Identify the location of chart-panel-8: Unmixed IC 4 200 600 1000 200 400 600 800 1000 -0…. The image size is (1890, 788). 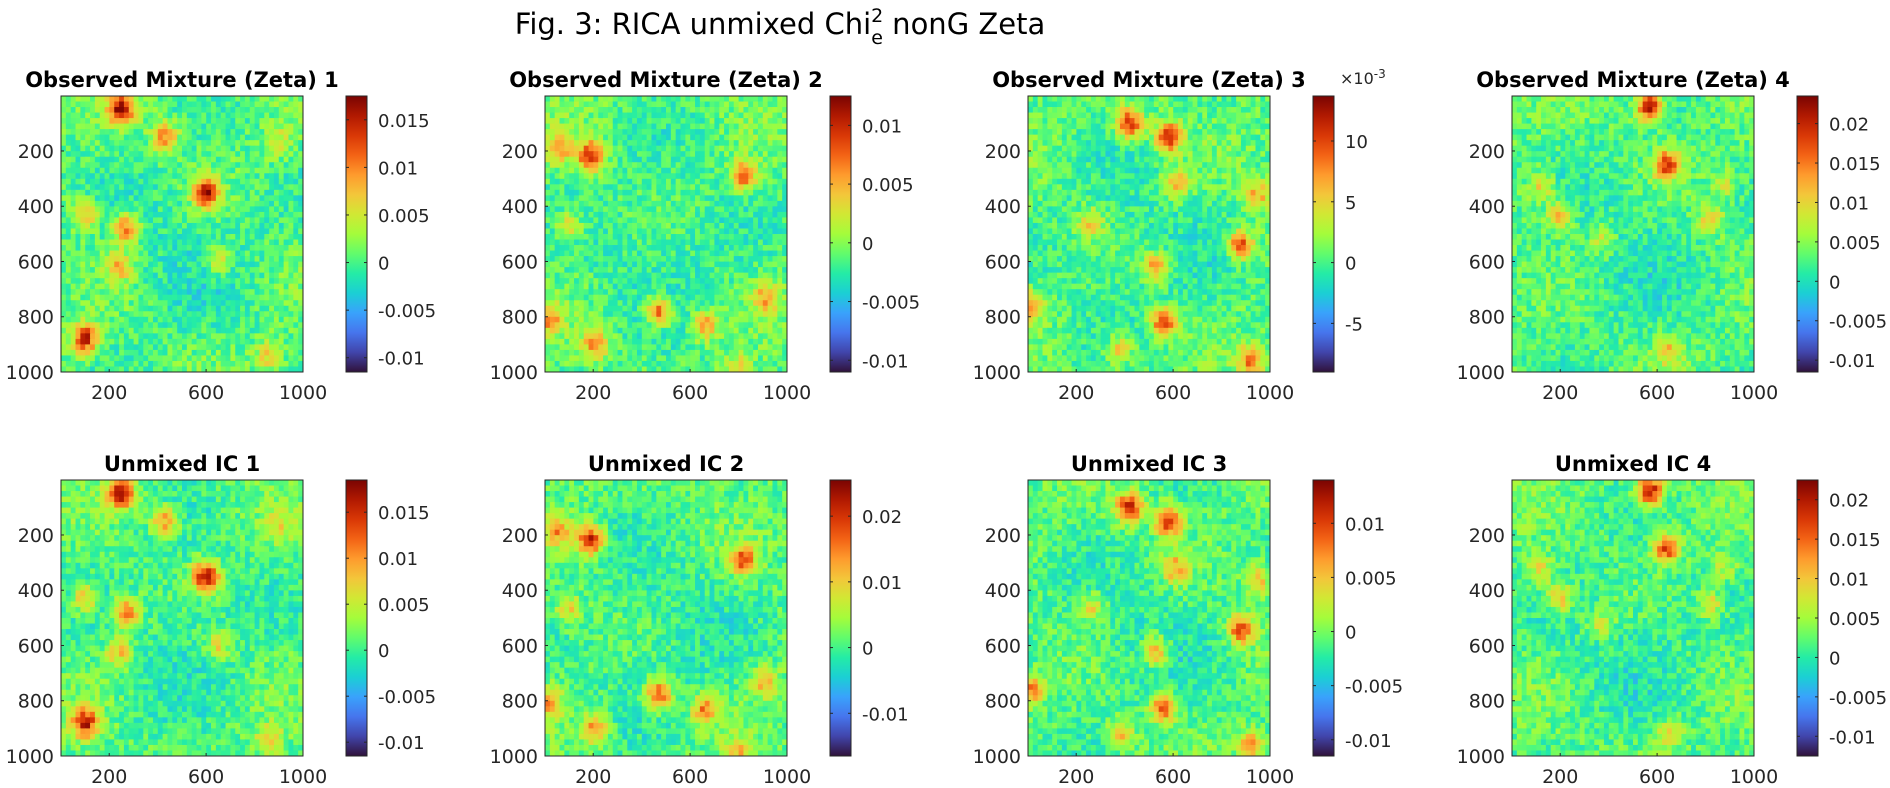
(1672, 620).